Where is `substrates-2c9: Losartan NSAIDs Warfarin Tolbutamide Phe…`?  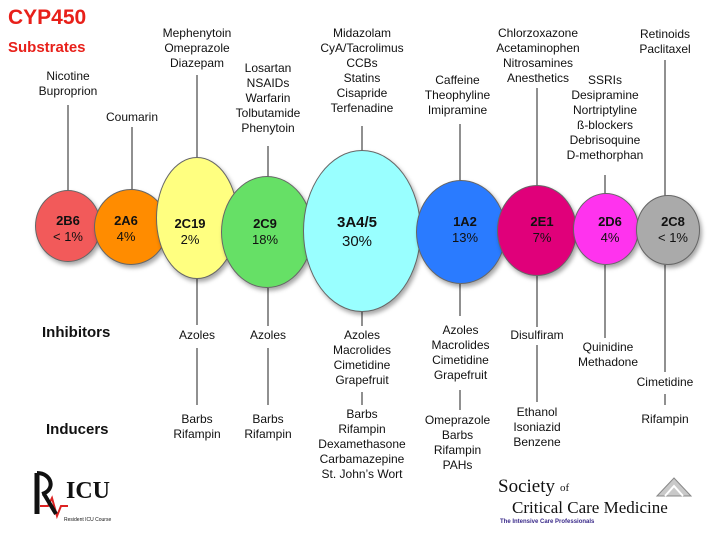 substrates-2c9: Losartan NSAIDs Warfarin Tolbutamide Phe… is located at coordinates (268, 98).